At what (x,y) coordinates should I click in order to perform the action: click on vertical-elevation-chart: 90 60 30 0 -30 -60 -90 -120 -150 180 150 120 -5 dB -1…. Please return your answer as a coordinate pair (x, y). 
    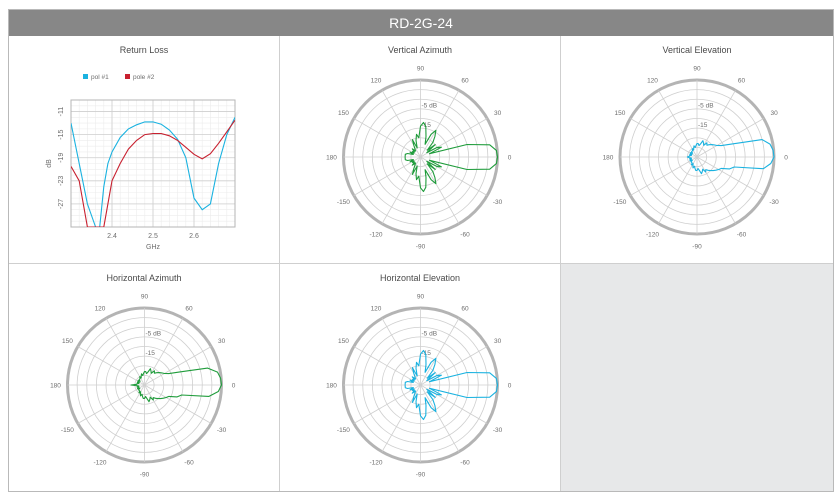
    Looking at the image, I should click on (696, 158).